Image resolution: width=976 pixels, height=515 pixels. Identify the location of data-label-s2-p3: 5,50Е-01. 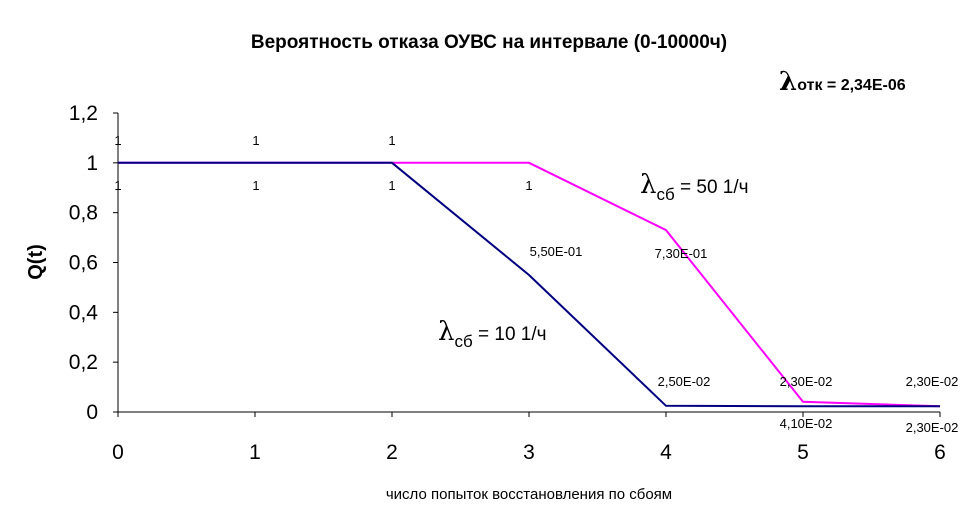
(556, 251).